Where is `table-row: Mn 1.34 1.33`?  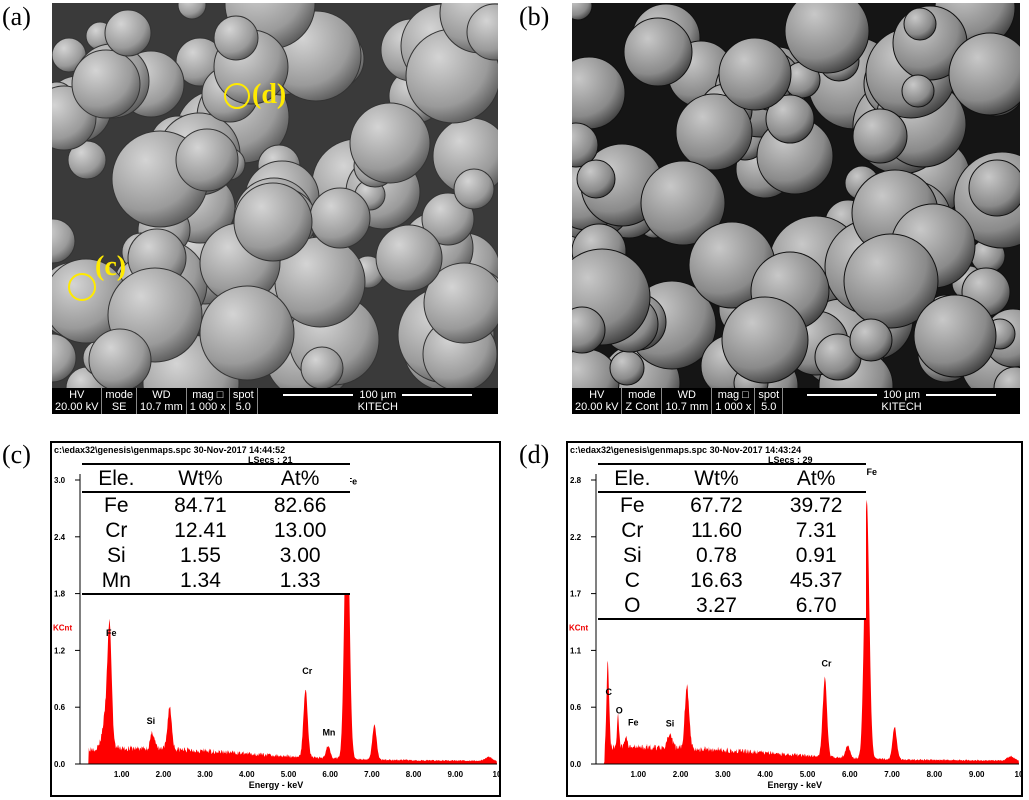 table-row: Mn 1.34 1.33 is located at coordinates (216, 581).